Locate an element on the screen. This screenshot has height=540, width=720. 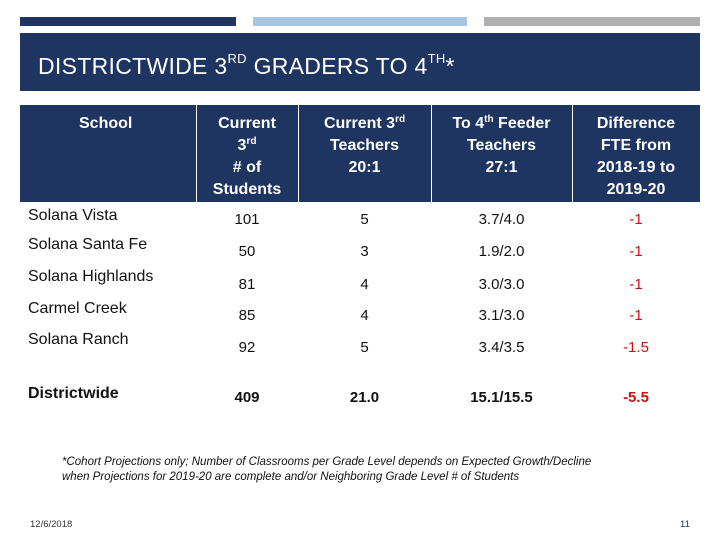
table-row-total: Districtwide 409 21.0 15.1/15.5 -5.5 is located at coordinates (360, 400).